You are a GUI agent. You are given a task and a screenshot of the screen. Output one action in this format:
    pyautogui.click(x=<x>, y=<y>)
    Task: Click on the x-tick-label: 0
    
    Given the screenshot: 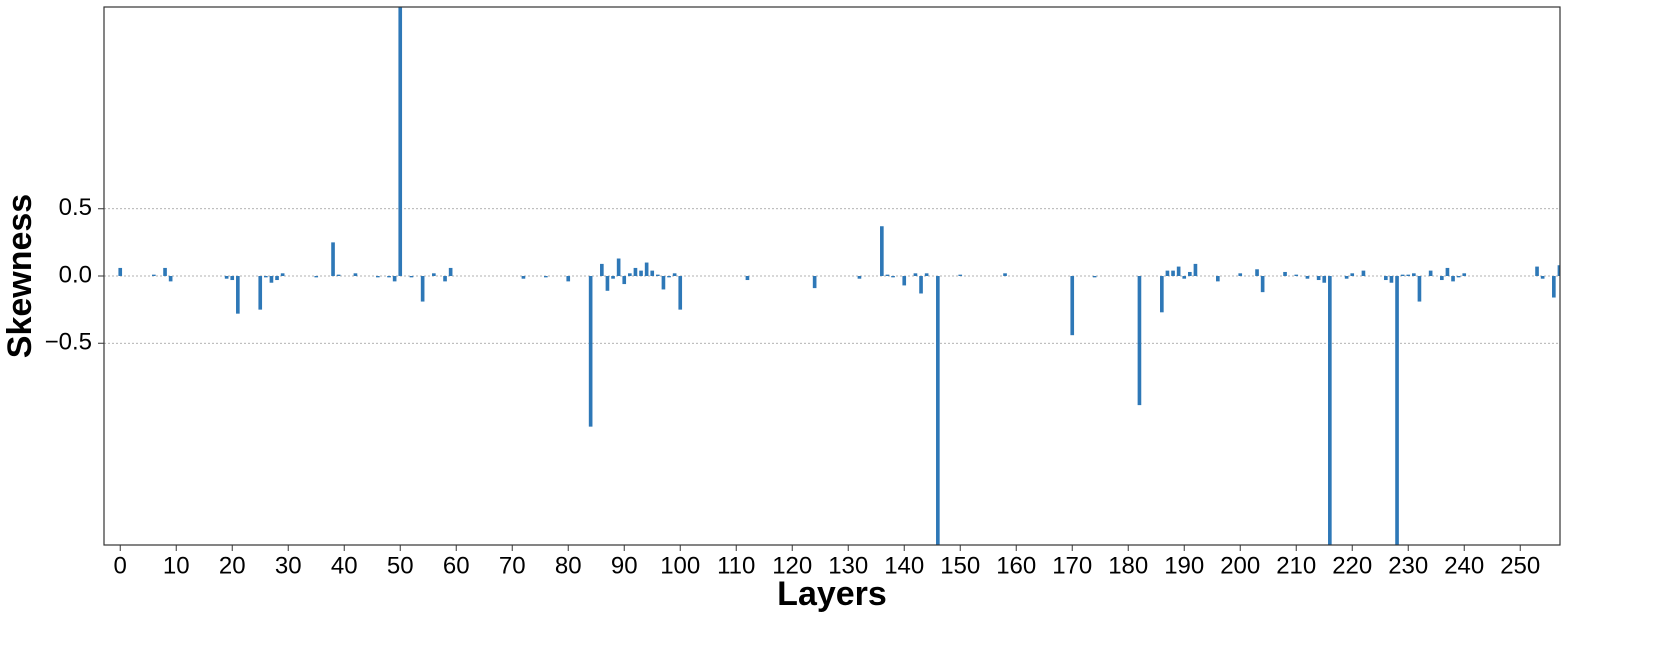 What is the action you would take?
    pyautogui.click(x=120, y=565)
    